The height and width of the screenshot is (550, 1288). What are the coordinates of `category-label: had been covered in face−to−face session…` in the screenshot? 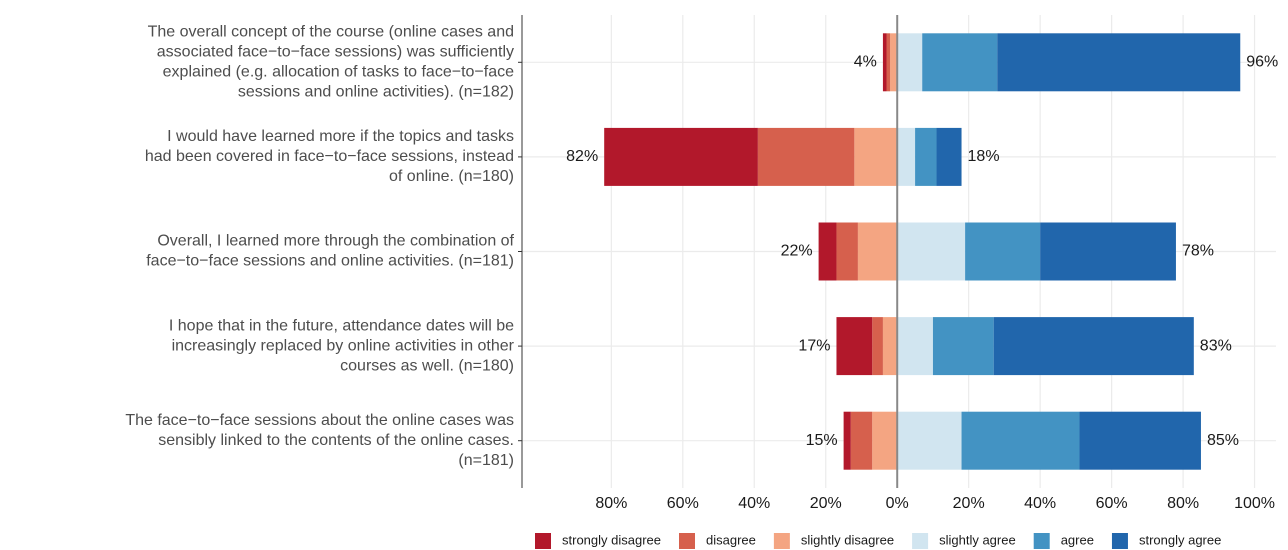 It's located at (329, 156).